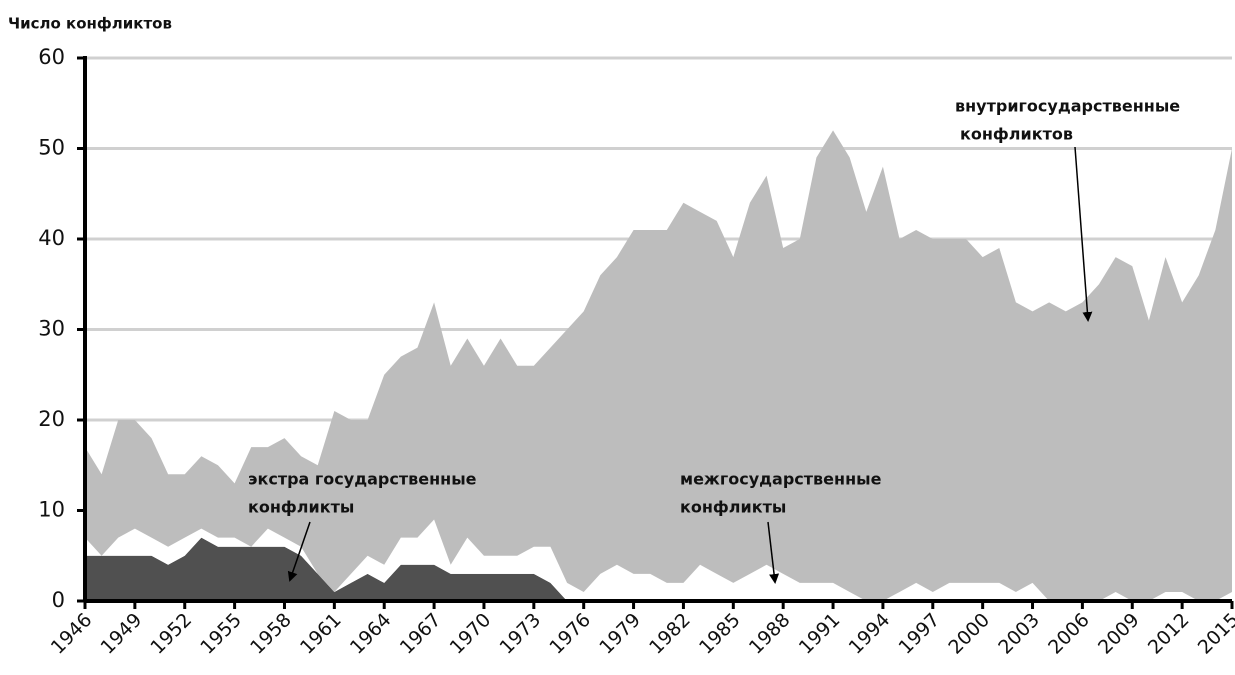  Describe the element at coordinates (51, 238) in the screenshot. I see `y-tick-label: 40` at that location.